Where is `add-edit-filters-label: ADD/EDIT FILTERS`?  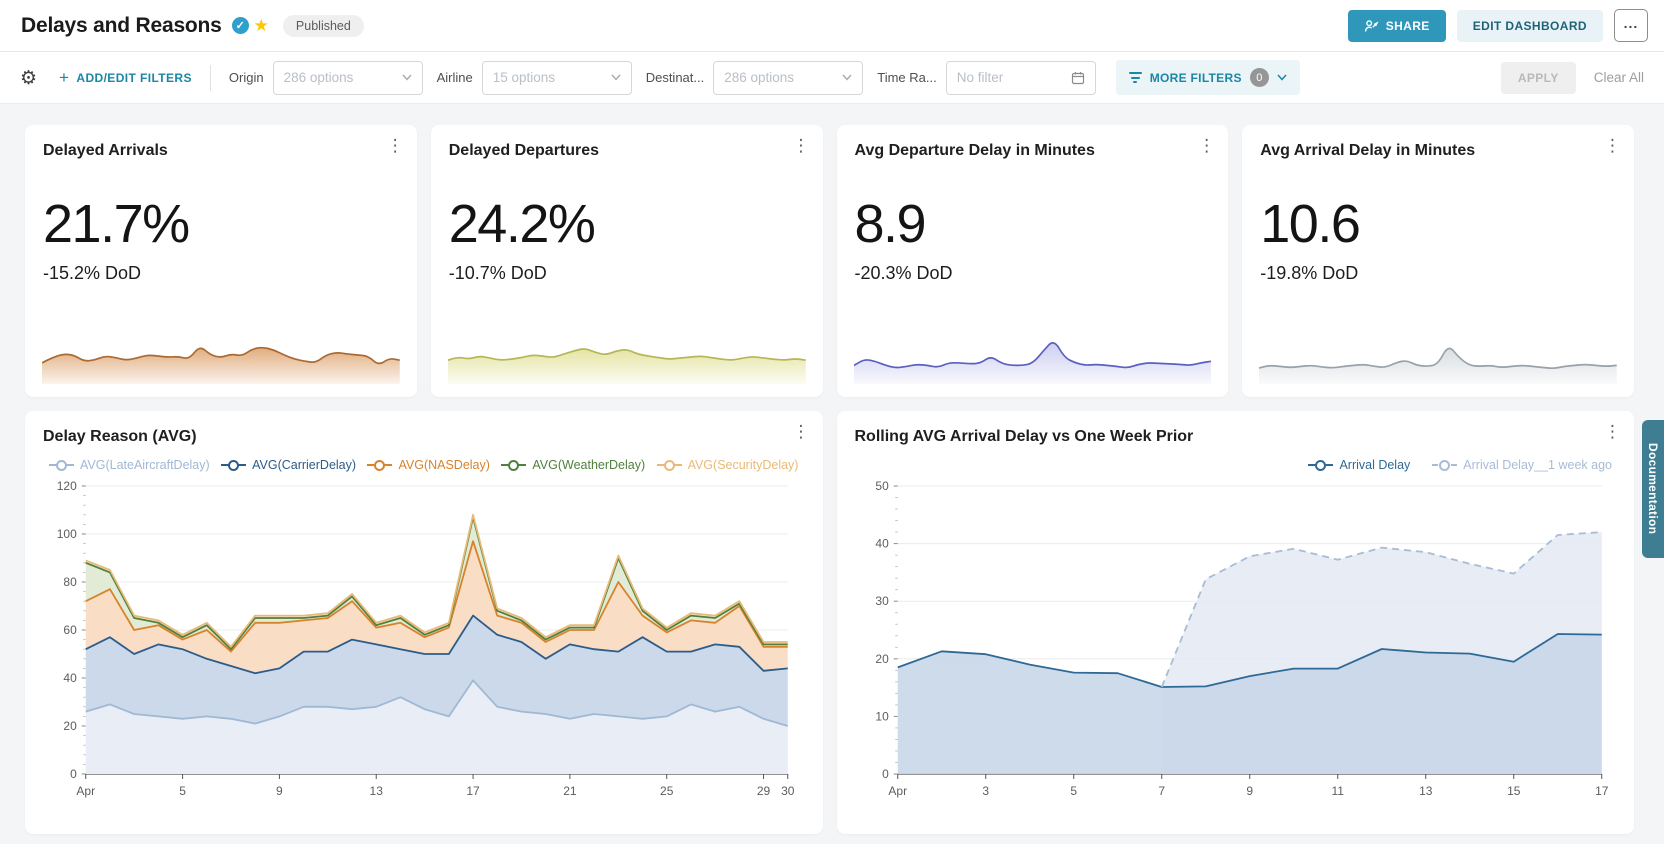 add-edit-filters-label: ADD/EDIT FILTERS is located at coordinates (134, 77).